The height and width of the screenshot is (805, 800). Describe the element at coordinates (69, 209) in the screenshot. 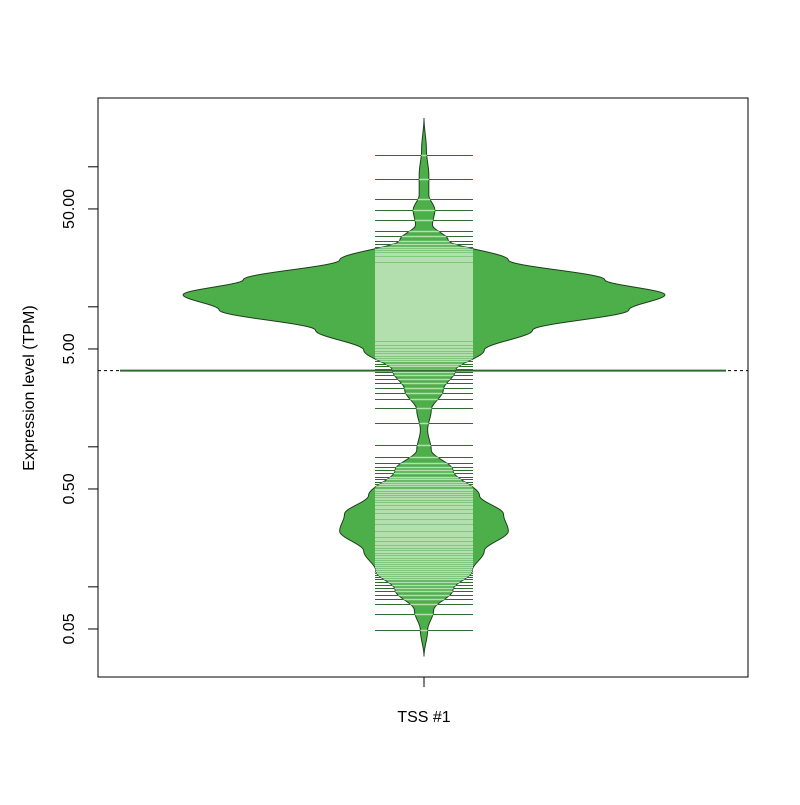

I see `y-tick-label: 50.00` at that location.